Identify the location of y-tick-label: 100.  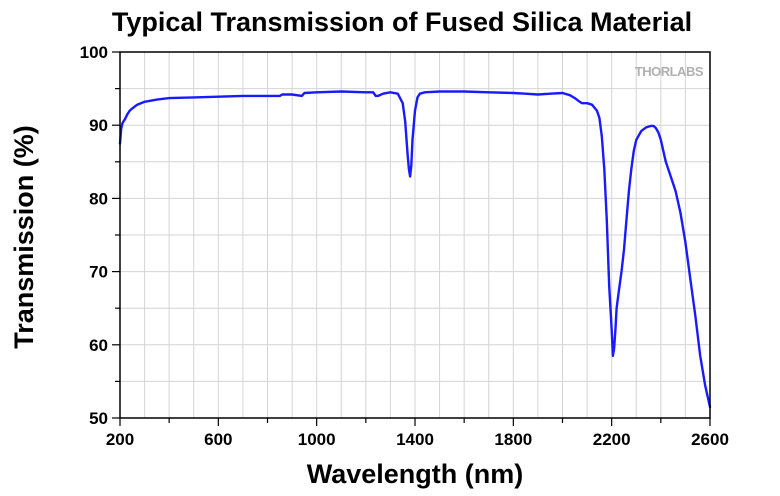
(94, 52).